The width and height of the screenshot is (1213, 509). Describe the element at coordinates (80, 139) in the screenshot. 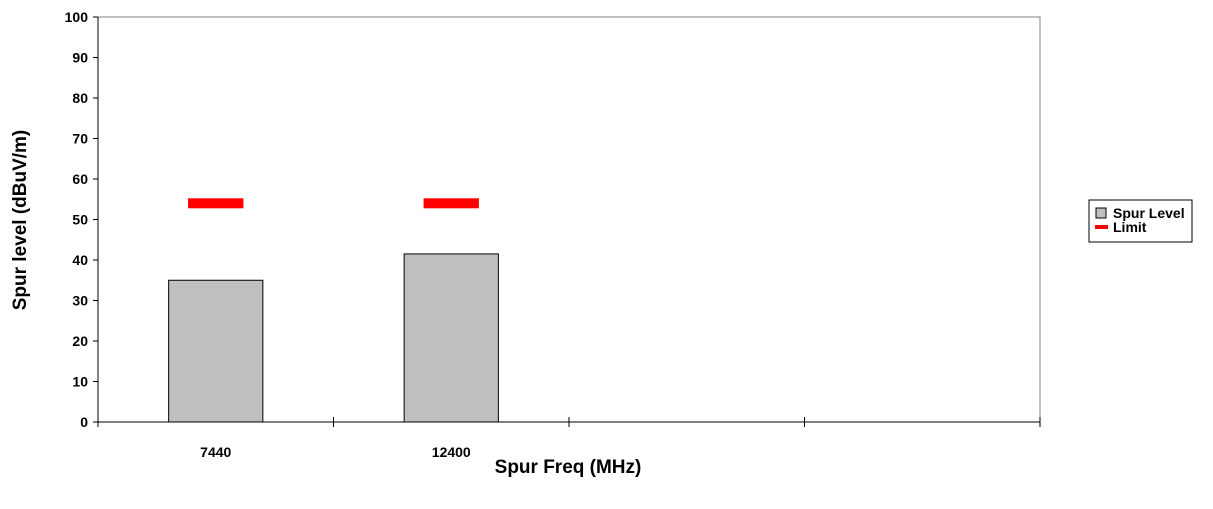

I see `y-tick-label: 70` at that location.